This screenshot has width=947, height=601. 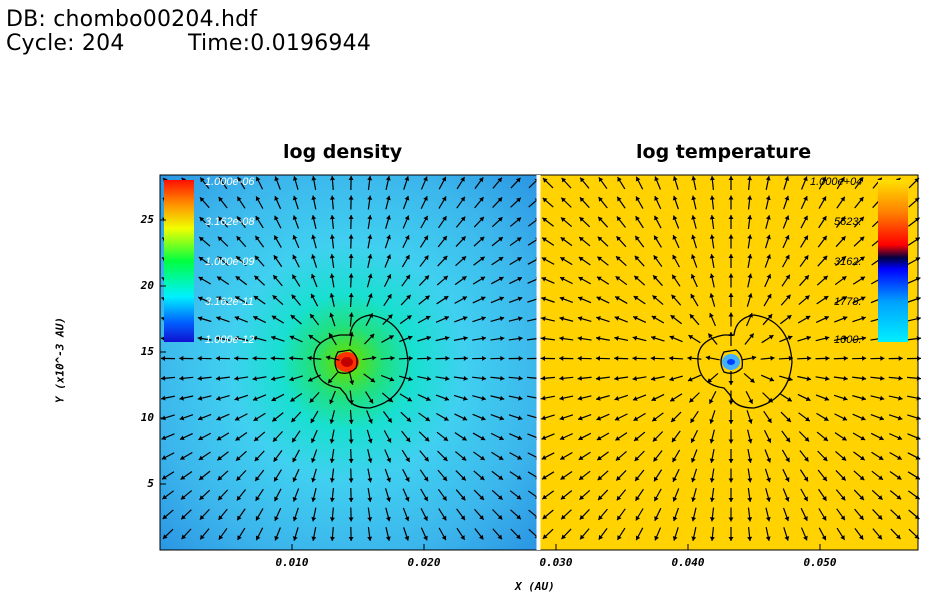 I want to click on y-tick-marks, so click(x=163, y=352).